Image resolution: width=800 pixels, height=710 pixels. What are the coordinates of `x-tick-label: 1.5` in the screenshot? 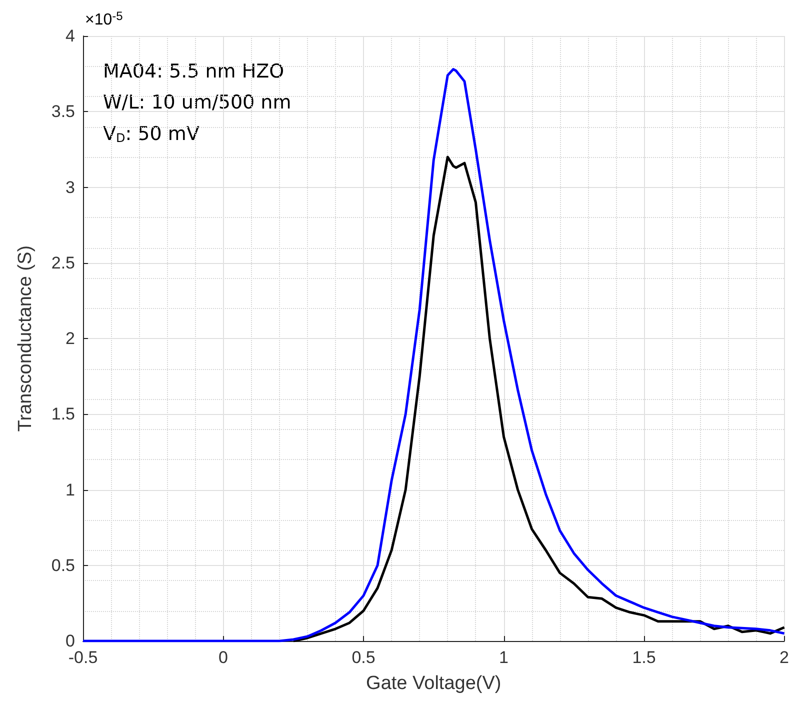 It's located at (644, 657).